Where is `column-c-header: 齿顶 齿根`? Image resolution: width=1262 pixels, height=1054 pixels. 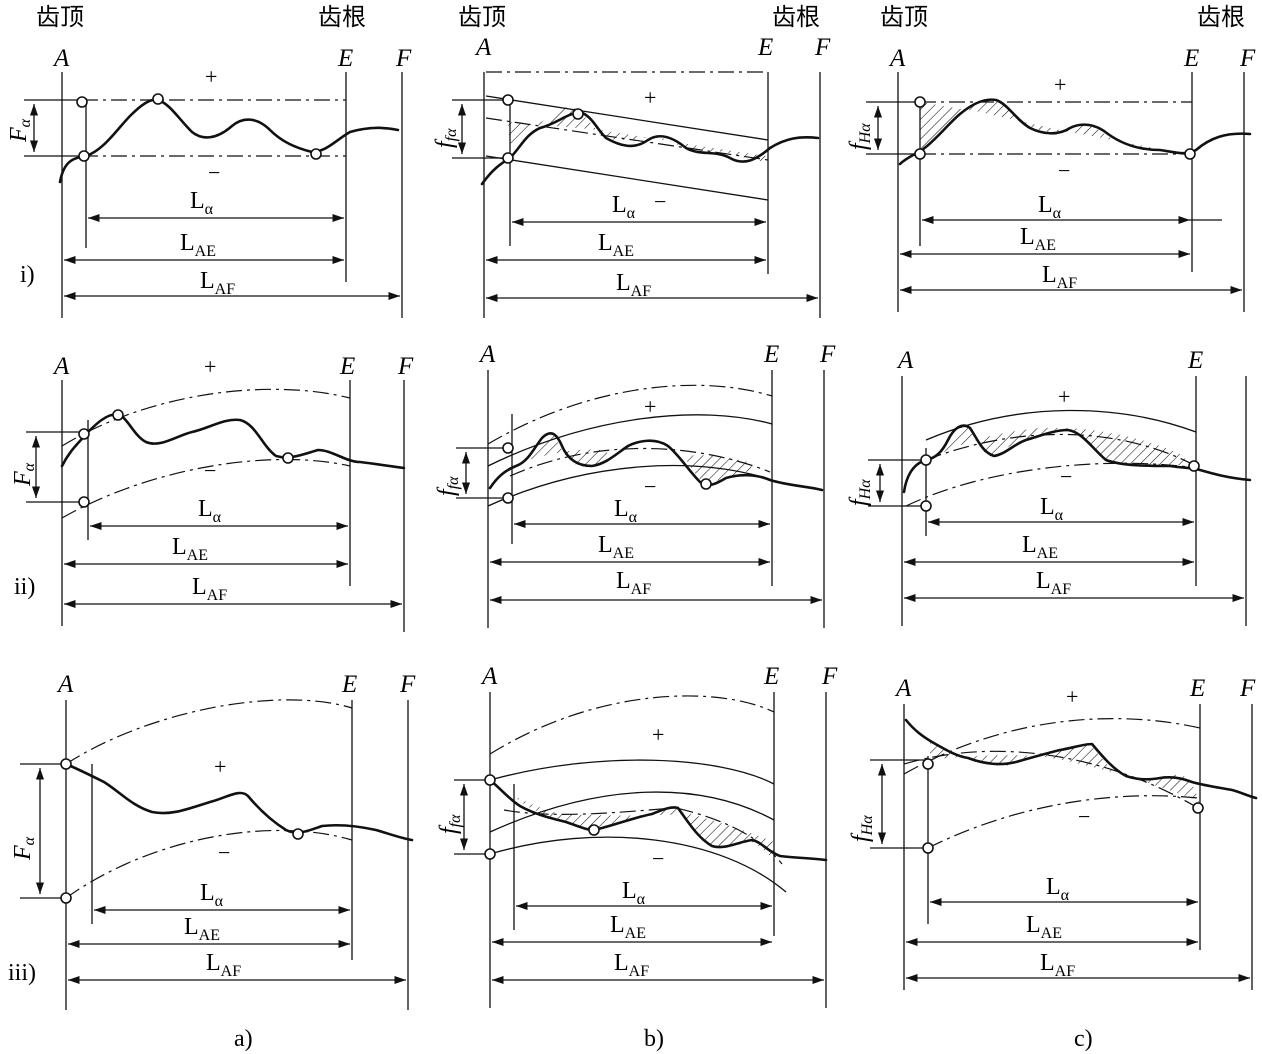
column-c-header: 齿顶 齿根 is located at coordinates (1062, 17).